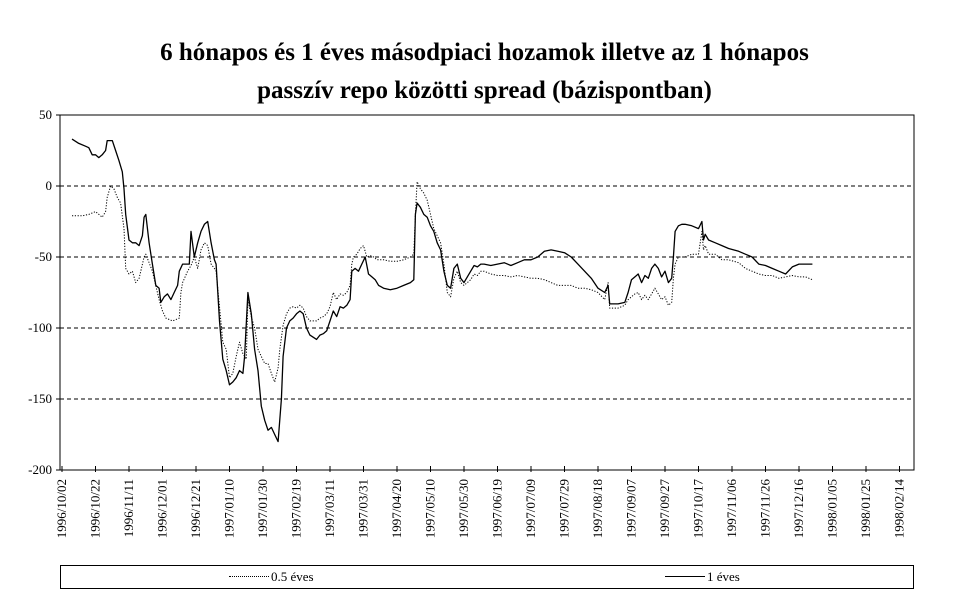 This screenshot has height=603, width=969. I want to click on x-tick-label: 1997/08/18, so click(597, 508).